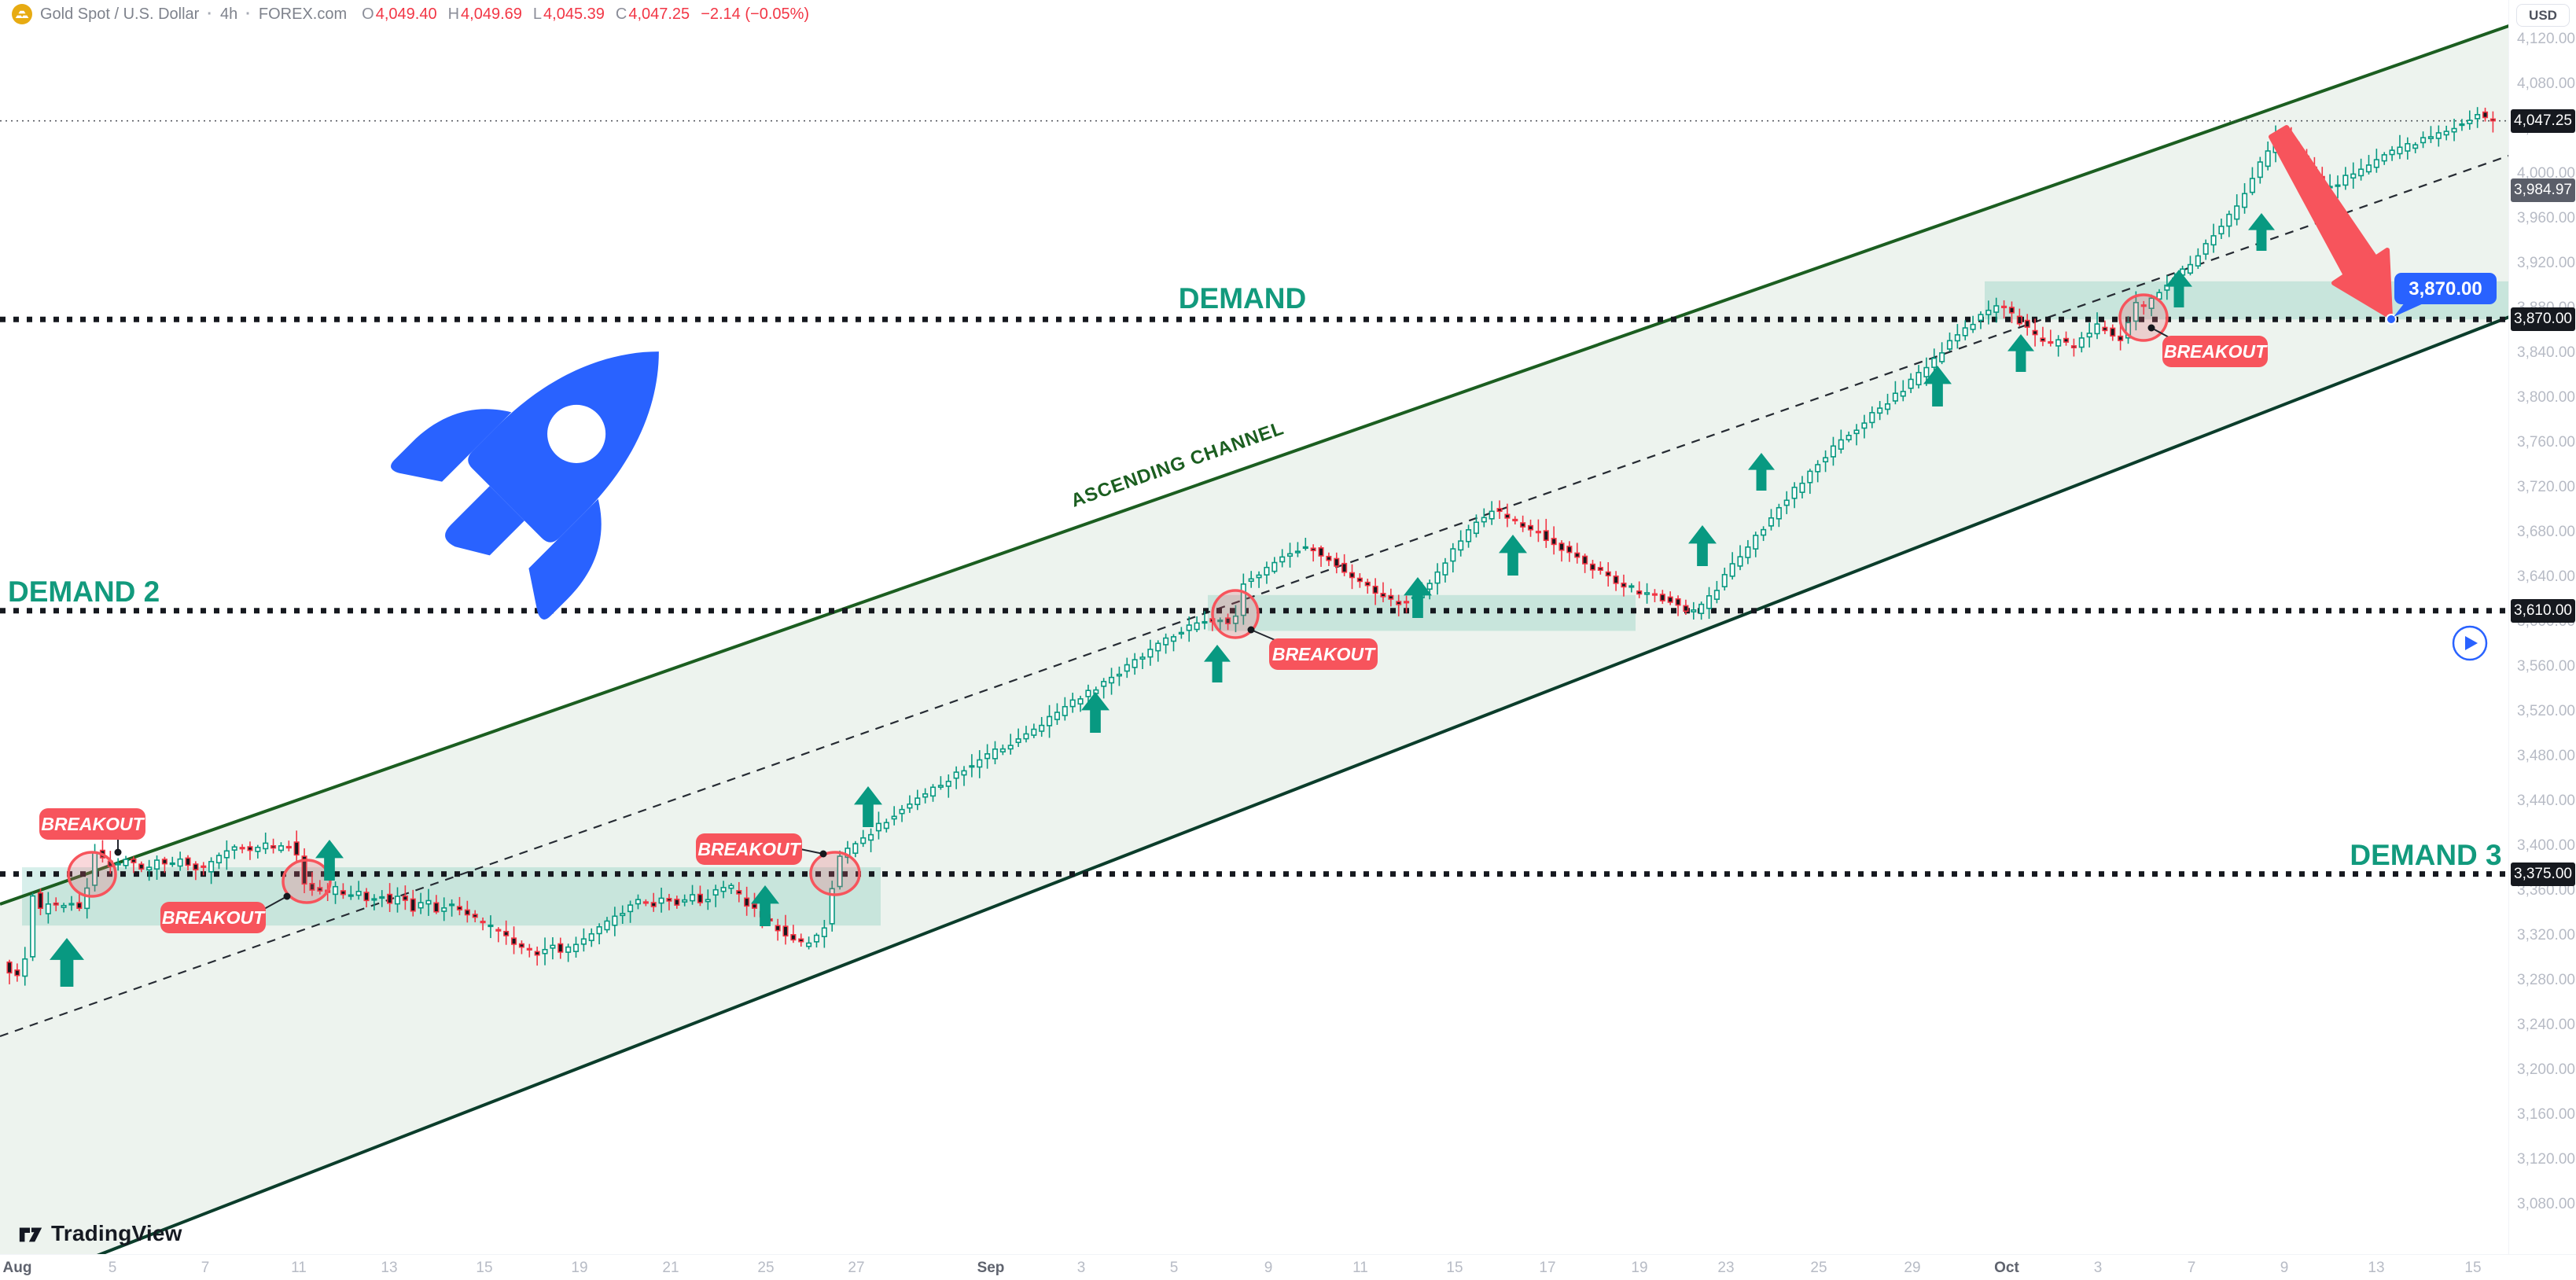 The height and width of the screenshot is (1280, 2576). I want to click on close-value: 4,047.25, so click(659, 14).